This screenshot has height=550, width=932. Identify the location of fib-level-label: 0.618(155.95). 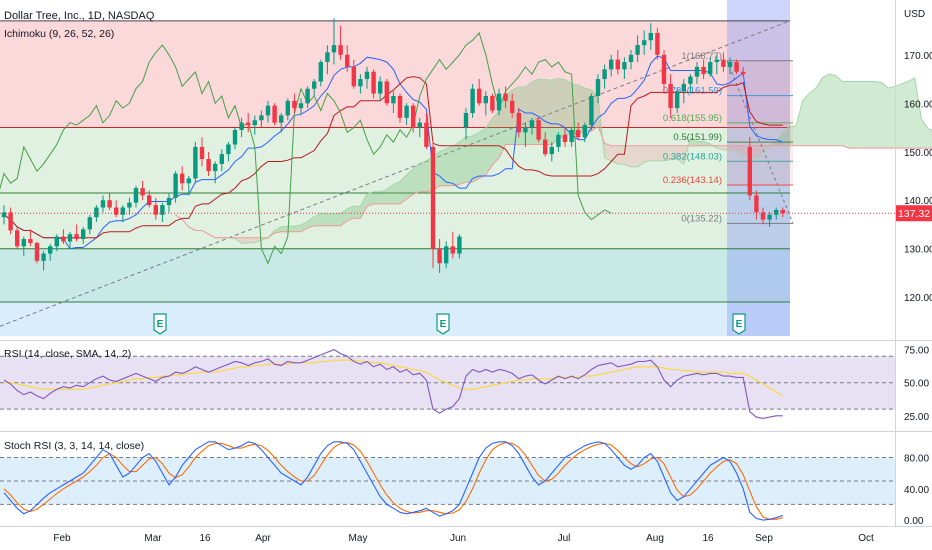
(692, 118).